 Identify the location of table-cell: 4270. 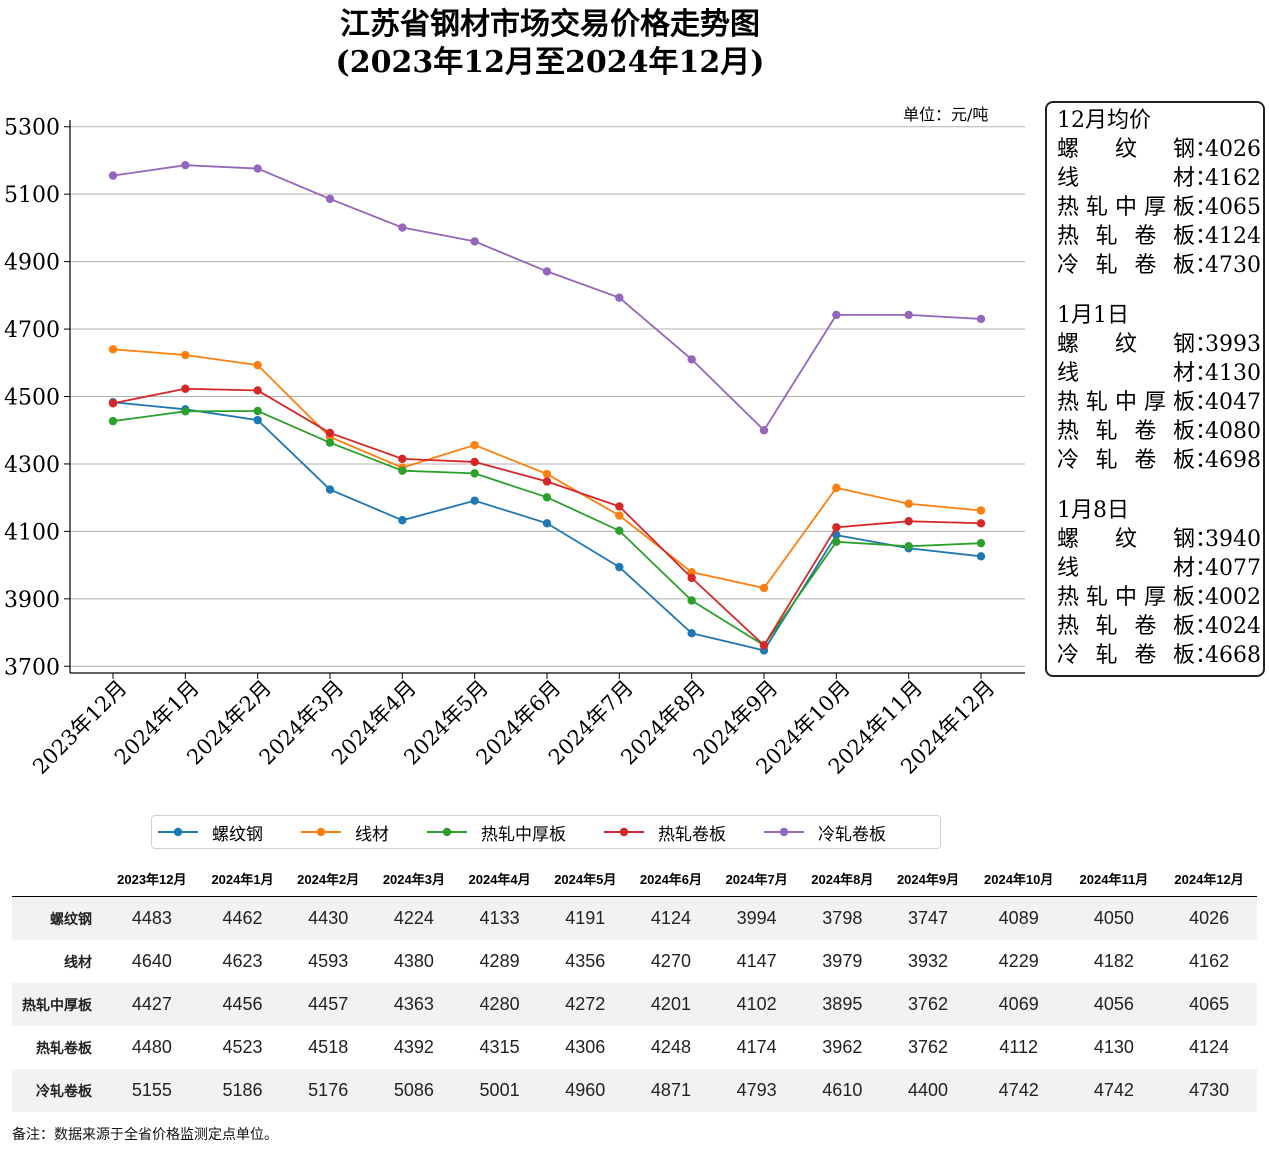
(670, 961).